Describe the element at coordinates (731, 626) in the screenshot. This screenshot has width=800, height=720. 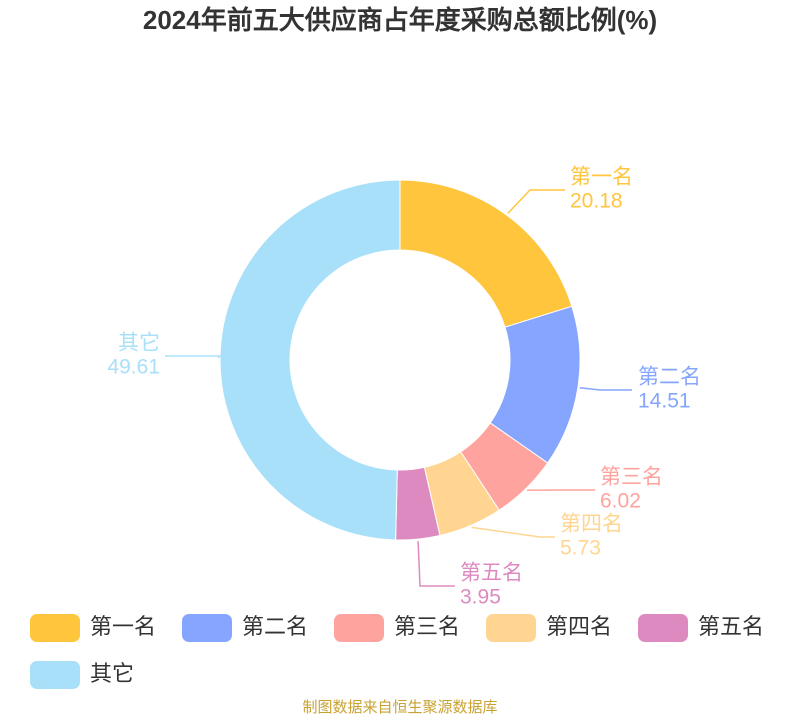
I see `legend-label: 第五名` at that location.